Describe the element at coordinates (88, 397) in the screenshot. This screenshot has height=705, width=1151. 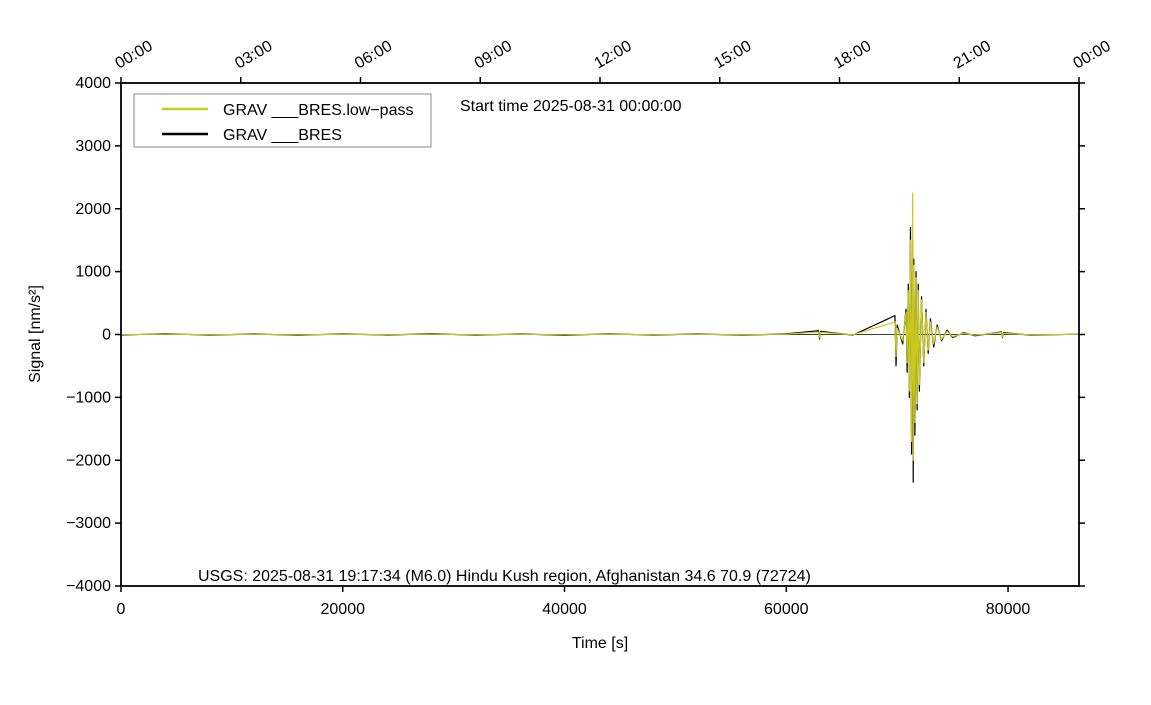
I see `y-tick-label: −1000` at that location.